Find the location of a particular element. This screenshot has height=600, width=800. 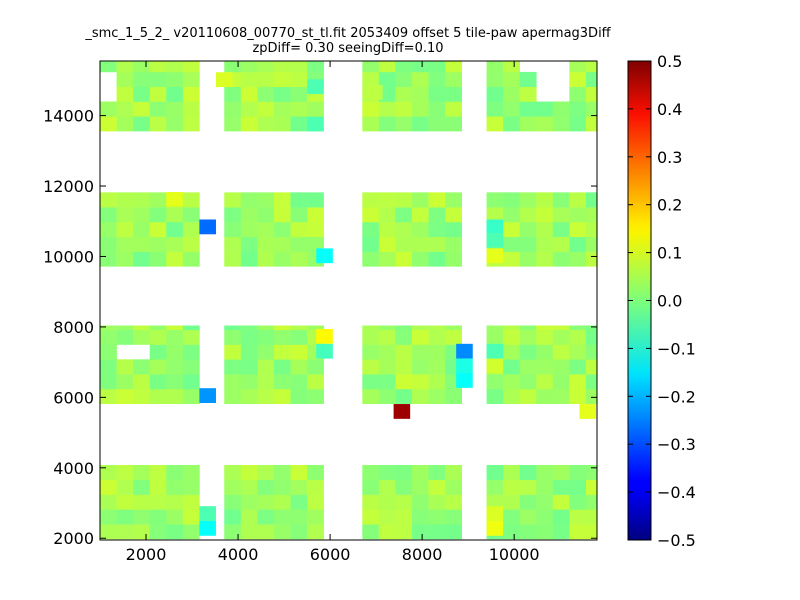

colorbar-tick-label: −0.2 is located at coordinates (676, 396).